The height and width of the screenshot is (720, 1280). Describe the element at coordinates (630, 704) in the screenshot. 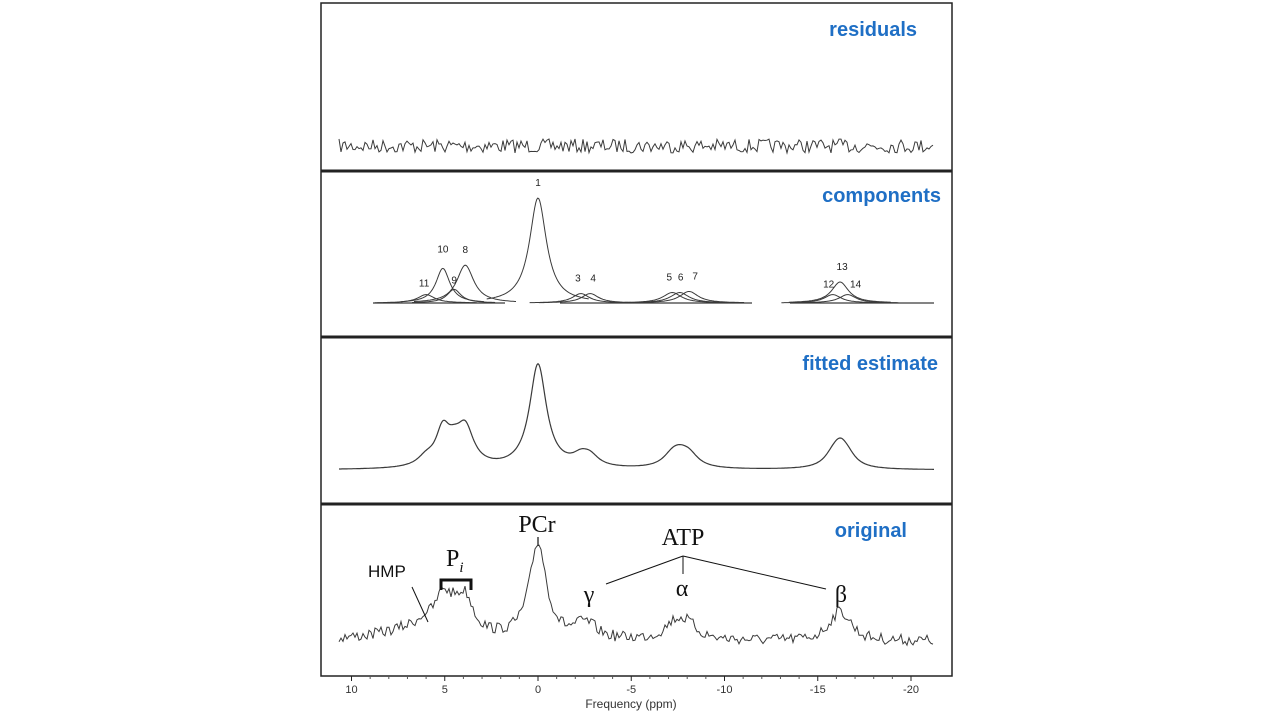

I see `x-axis-title: Frequency (ppm)` at that location.